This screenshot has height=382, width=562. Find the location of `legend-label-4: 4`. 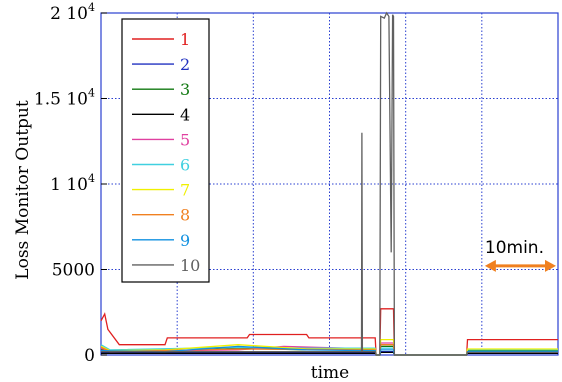

legend-label-4: 4 is located at coordinates (185, 114).